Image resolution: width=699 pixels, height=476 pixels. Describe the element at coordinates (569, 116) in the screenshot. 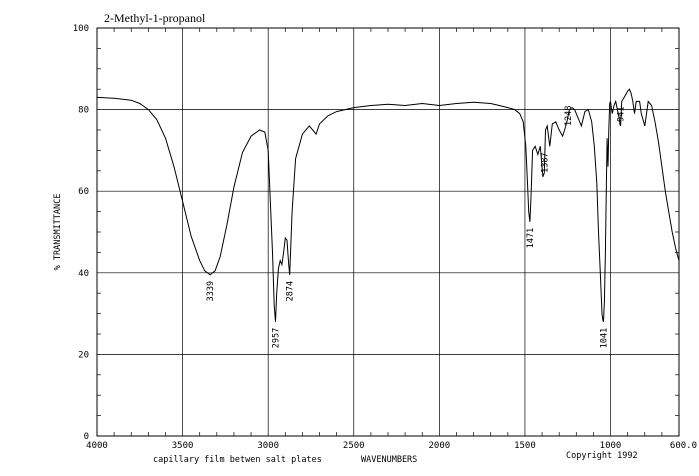

I see `peak-label: 1248` at that location.